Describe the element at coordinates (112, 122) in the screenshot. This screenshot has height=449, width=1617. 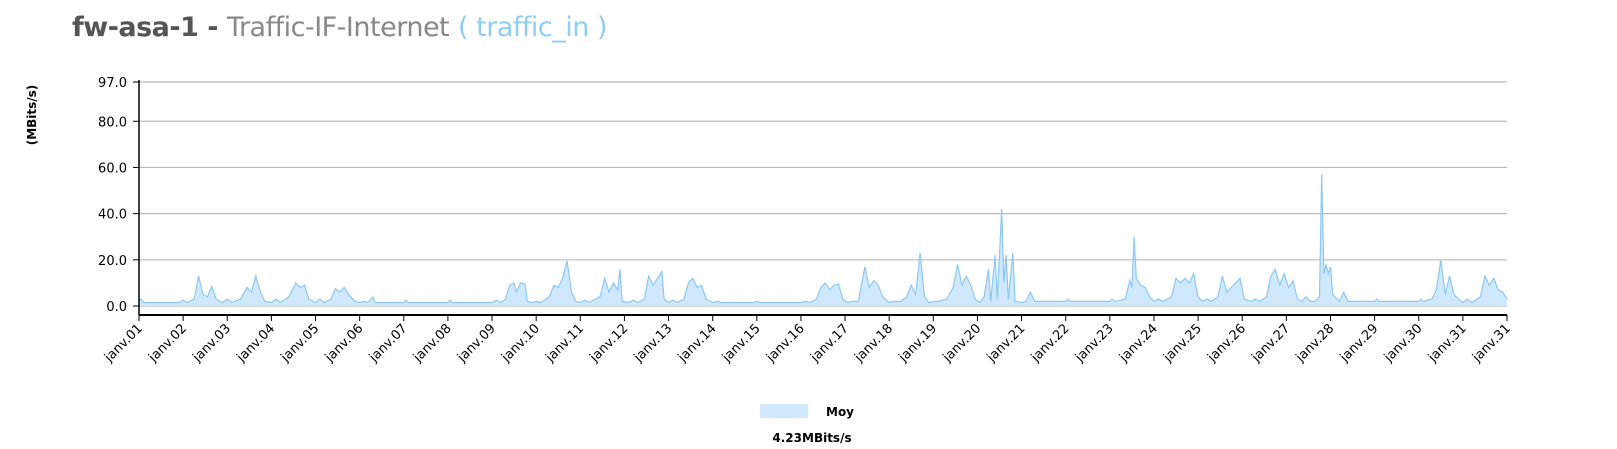
I see `y-tick-label-4: 80.0` at that location.